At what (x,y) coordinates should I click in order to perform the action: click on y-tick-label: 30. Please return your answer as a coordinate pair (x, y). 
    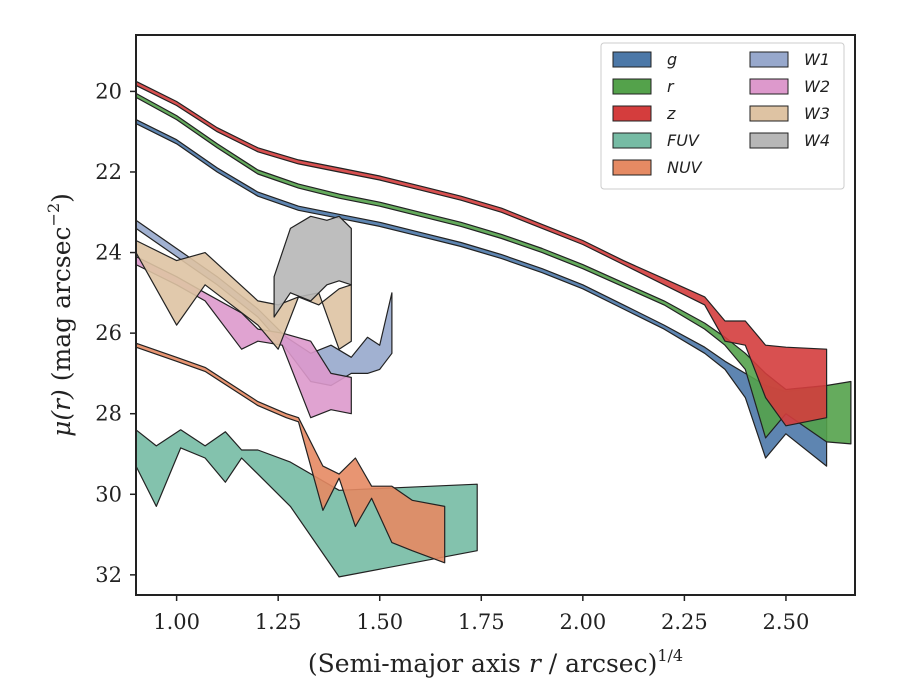
    Looking at the image, I should click on (108, 494).